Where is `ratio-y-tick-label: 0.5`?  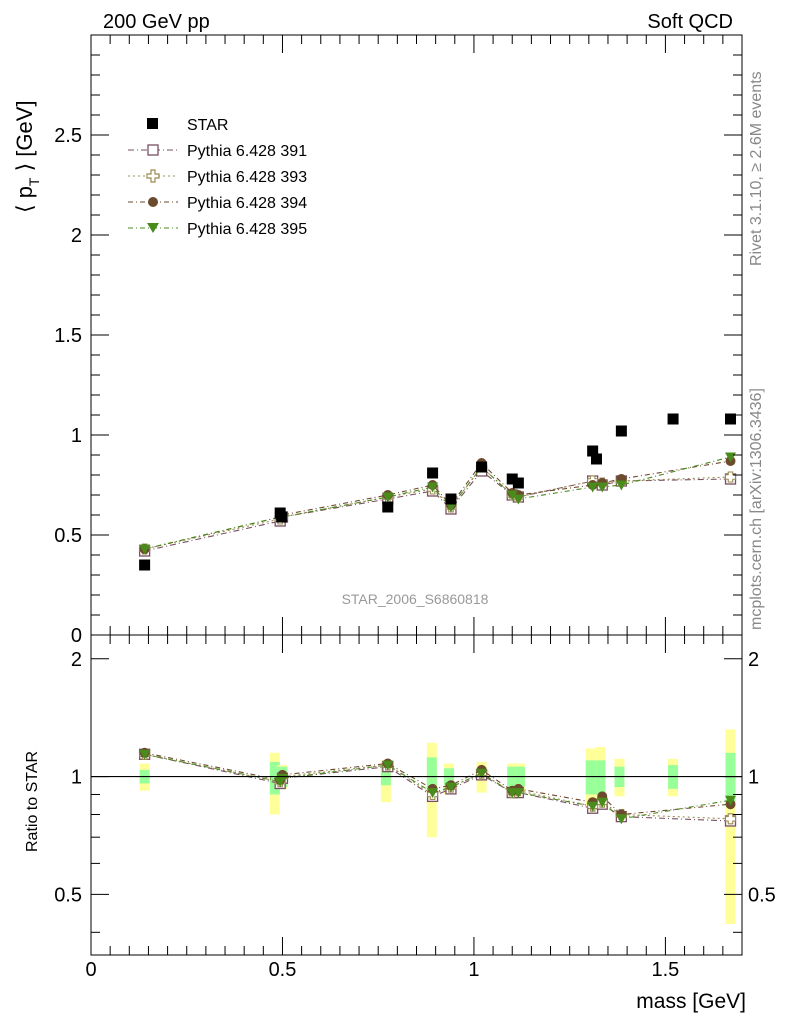
ratio-y-tick-label: 0.5 is located at coordinates (68, 895).